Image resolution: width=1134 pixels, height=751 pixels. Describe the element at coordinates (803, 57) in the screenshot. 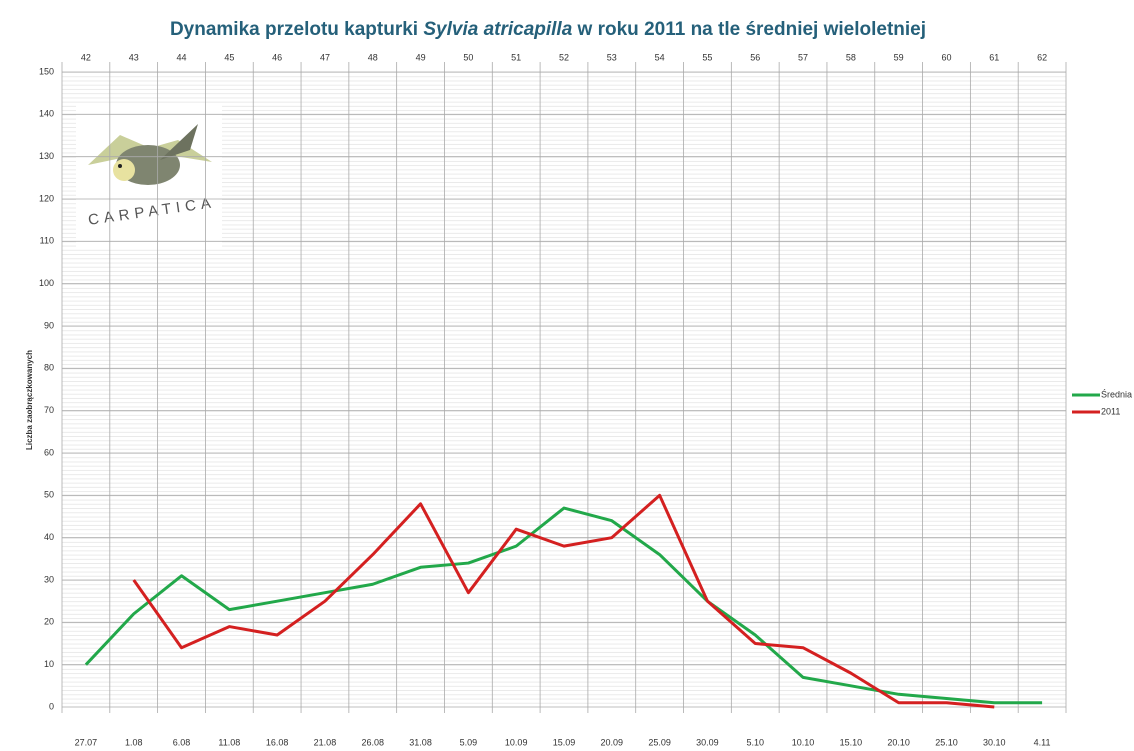

I see `top-tick-label: 57` at that location.